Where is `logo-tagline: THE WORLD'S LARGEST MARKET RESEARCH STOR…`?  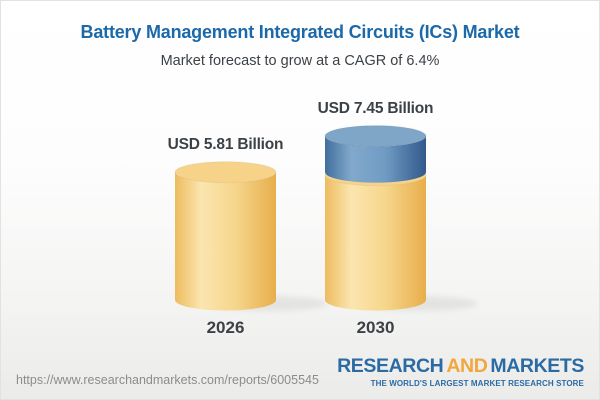 logo-tagline: THE WORLD'S LARGEST MARKET RESEARCH STOR… is located at coordinates (477, 383).